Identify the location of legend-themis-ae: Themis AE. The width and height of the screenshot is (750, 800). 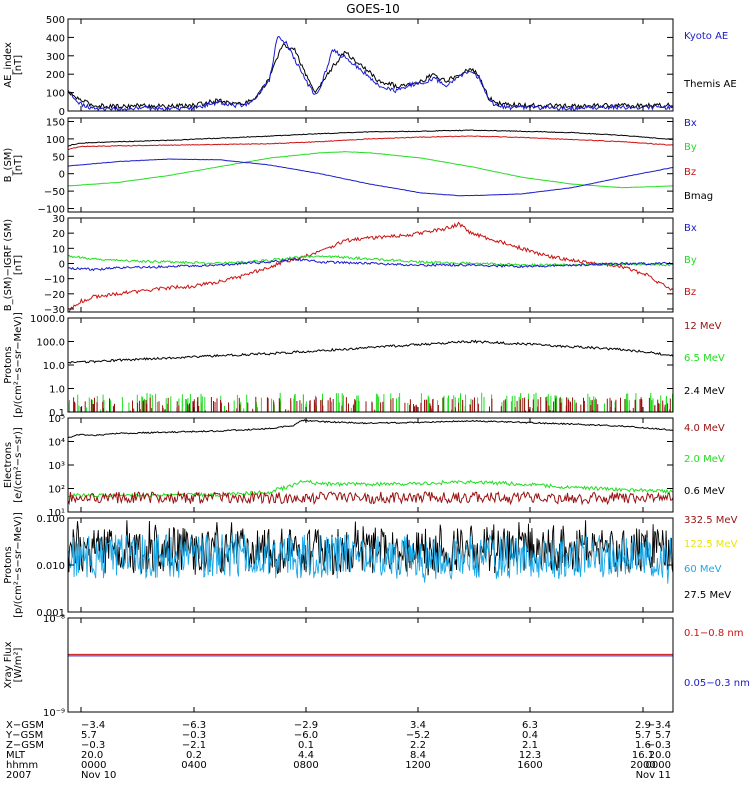
(710, 84).